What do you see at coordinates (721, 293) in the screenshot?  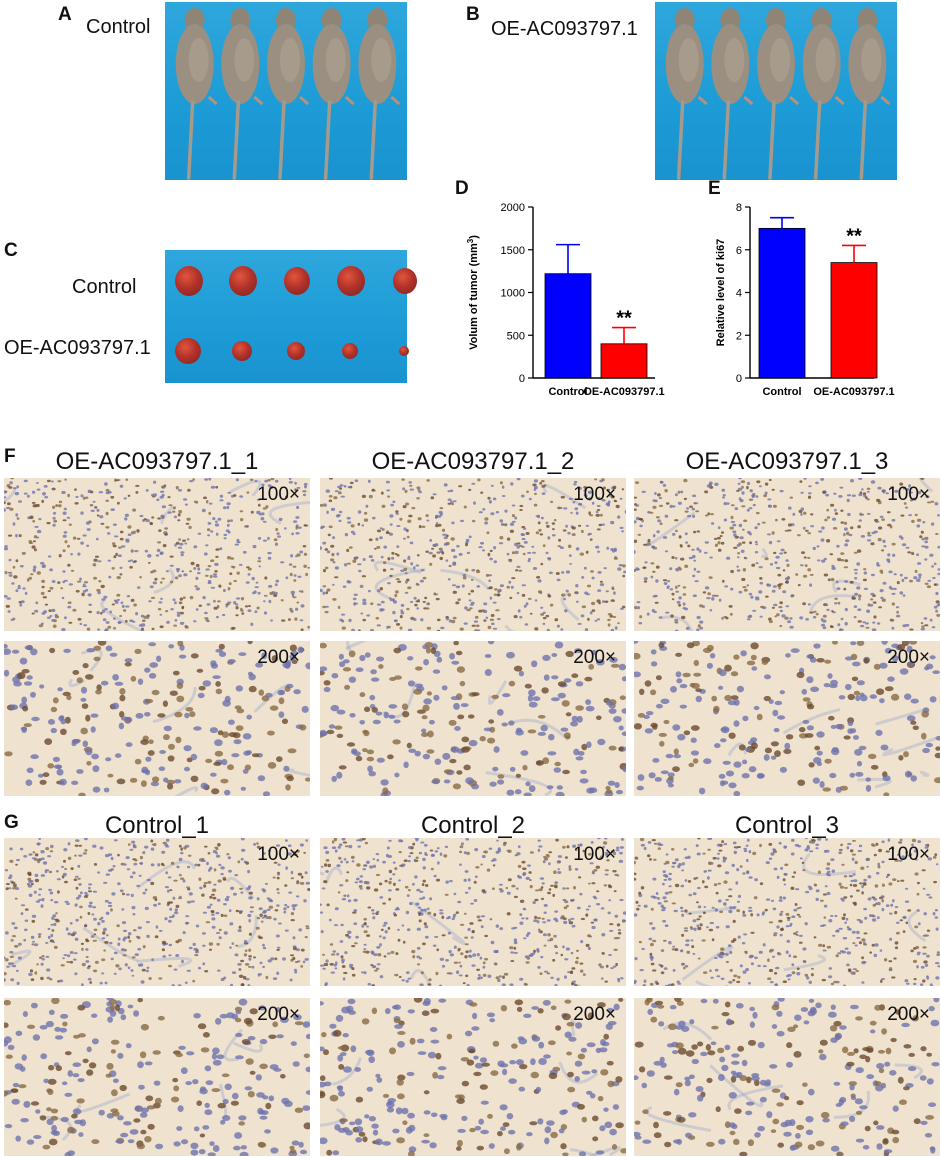 I see `y-axis-title: Relative level of ki67` at bounding box center [721, 293].